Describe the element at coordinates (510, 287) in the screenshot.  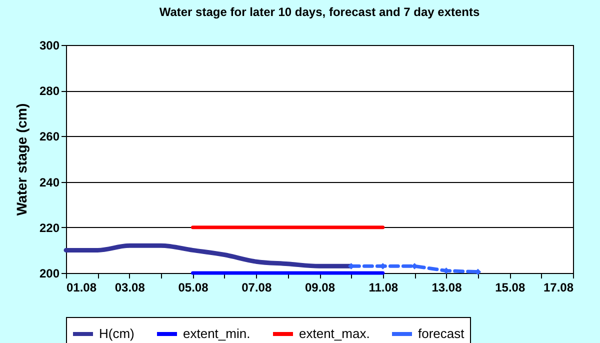
I see `x-tick-label: 15.08` at that location.